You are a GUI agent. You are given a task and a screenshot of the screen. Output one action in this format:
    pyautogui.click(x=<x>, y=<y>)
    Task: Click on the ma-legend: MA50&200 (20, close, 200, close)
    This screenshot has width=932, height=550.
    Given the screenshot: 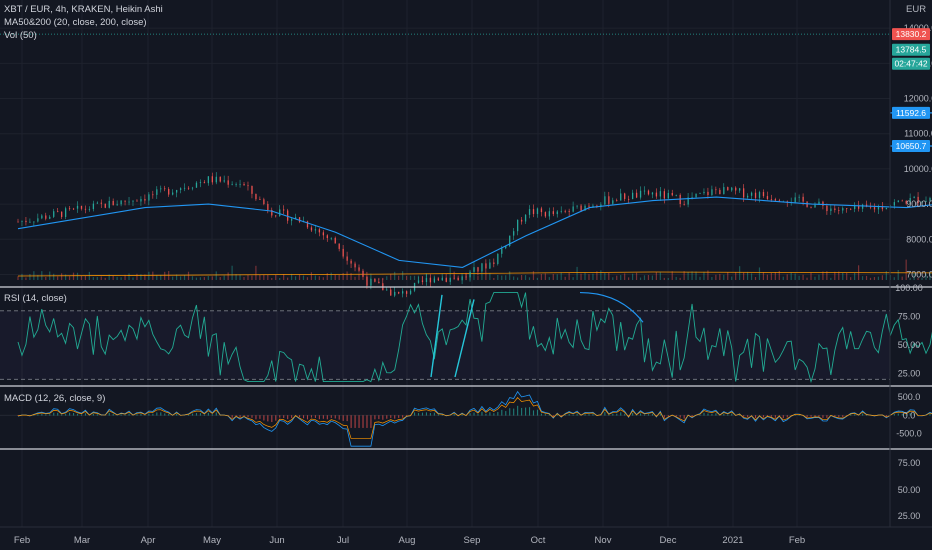 What is the action you would take?
    pyautogui.click(x=75, y=22)
    